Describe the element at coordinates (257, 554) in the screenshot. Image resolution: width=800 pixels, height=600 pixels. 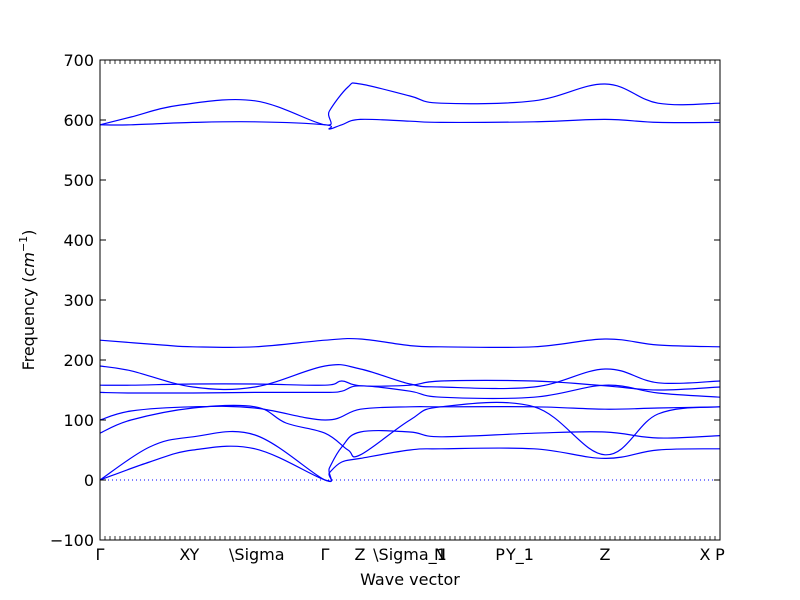
I see `x-tick-label: \Sigma` at that location.